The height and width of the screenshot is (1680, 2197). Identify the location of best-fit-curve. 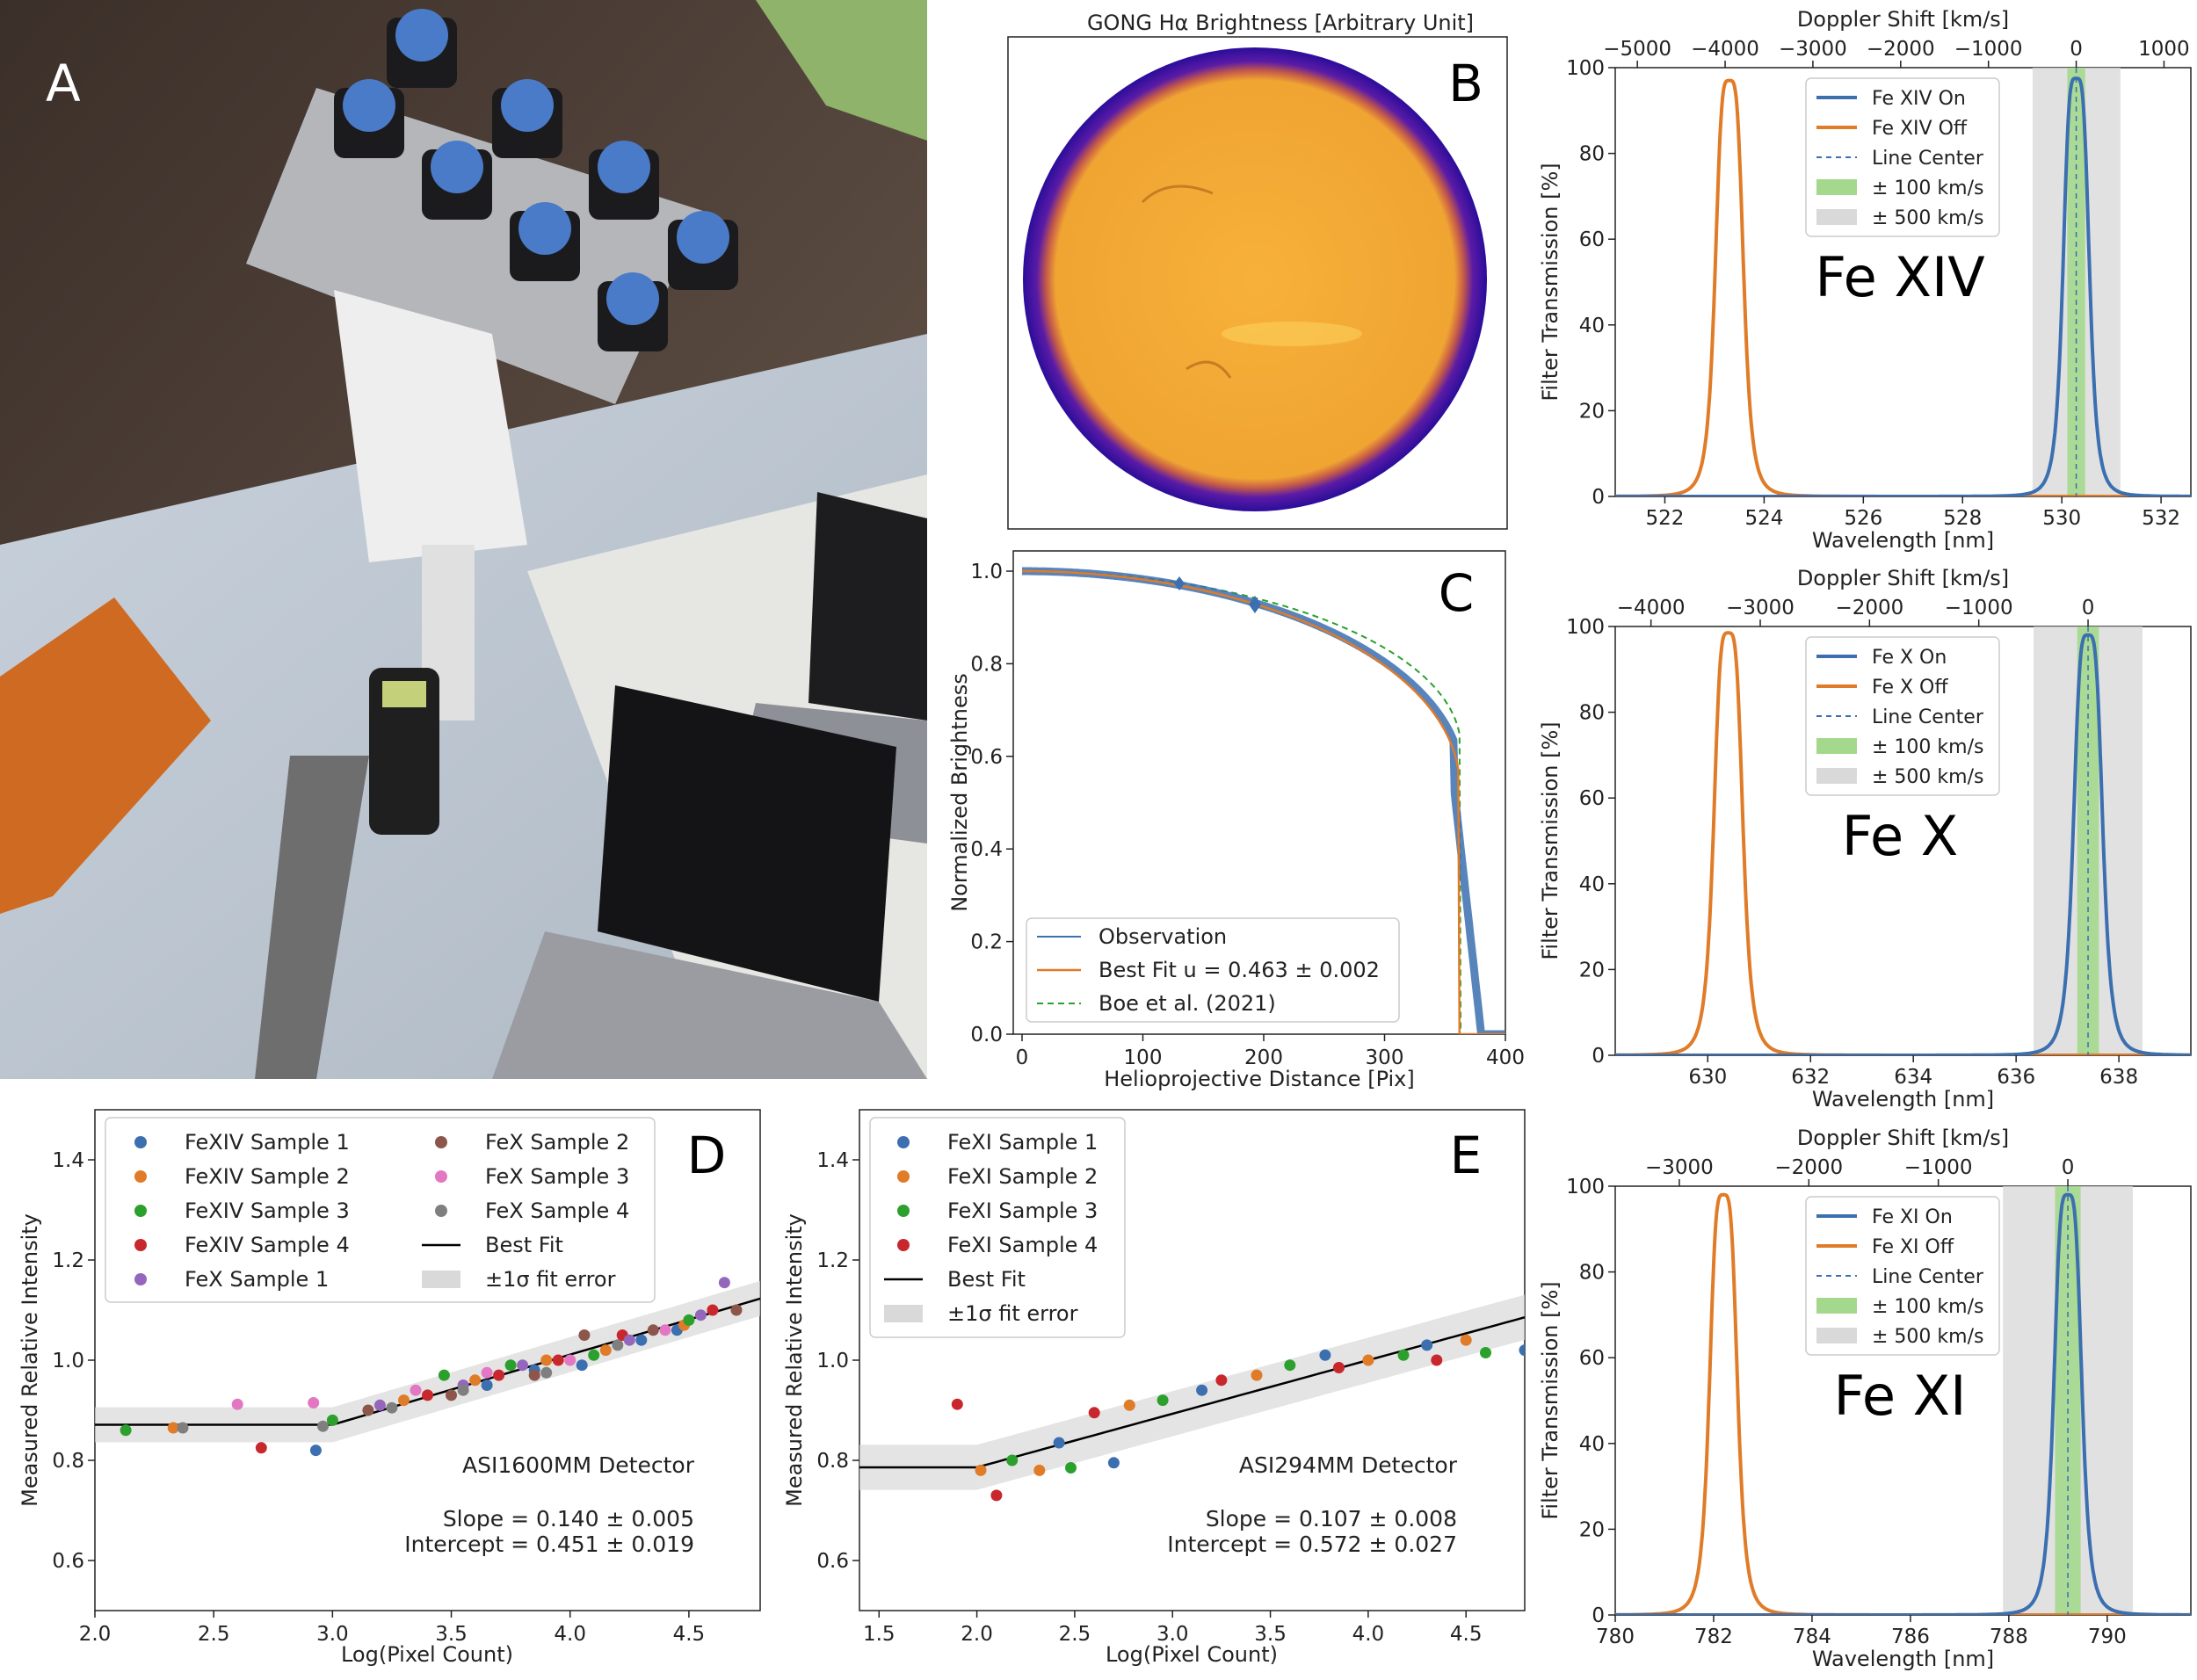
(1264, 801).